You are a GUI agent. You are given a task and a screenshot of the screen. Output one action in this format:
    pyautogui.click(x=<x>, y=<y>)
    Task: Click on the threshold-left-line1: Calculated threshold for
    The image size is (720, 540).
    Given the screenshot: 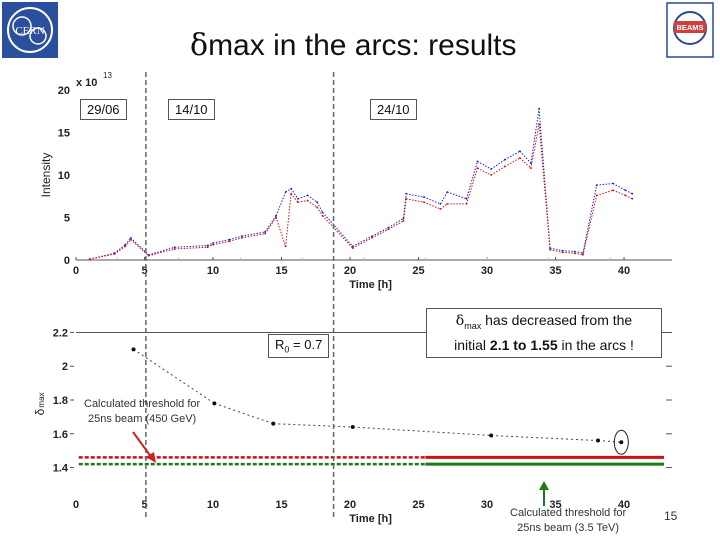 What is the action you would take?
    pyautogui.click(x=142, y=404)
    